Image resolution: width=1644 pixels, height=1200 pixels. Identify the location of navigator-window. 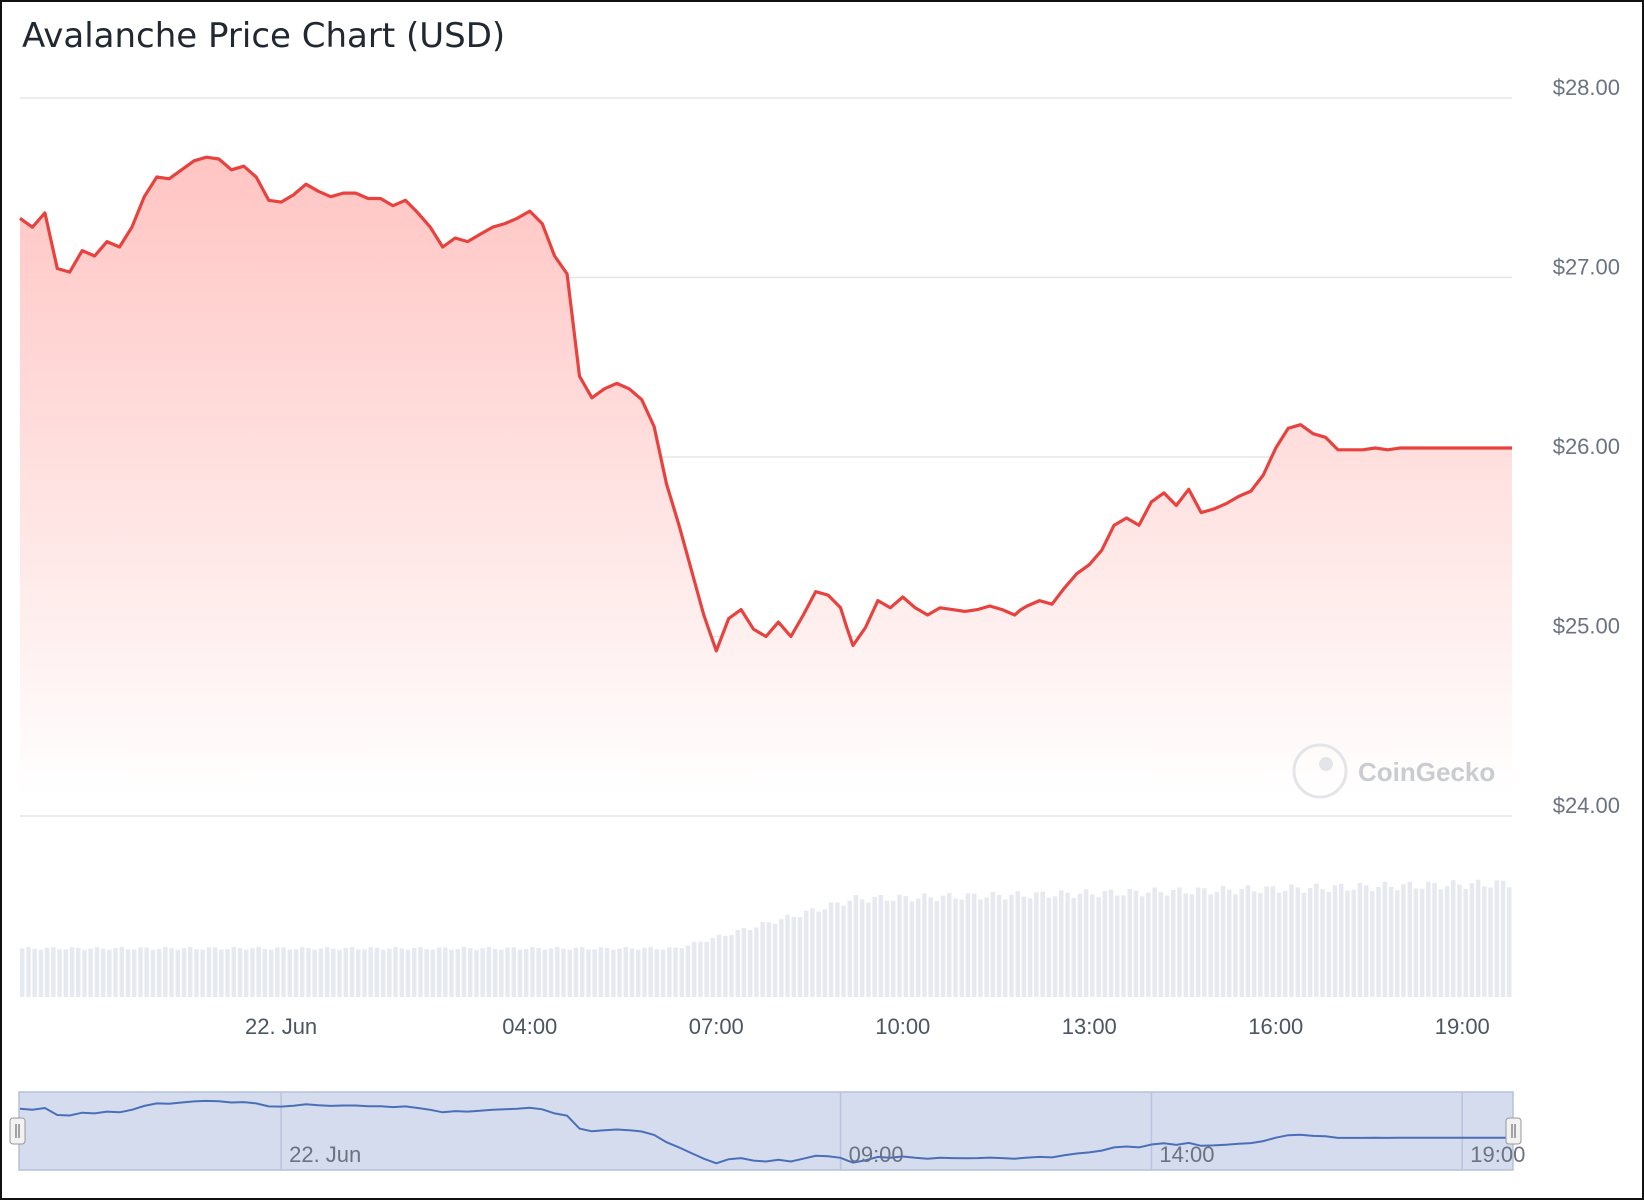
(766, 1131).